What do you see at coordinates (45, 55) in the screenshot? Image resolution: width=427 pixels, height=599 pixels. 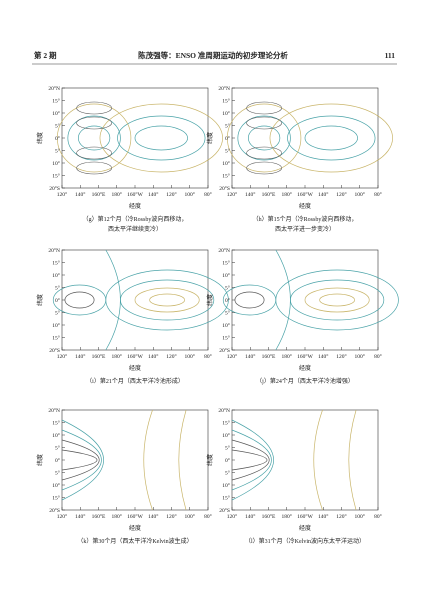 I see `header-issue: 第 2 期` at bounding box center [45, 55].